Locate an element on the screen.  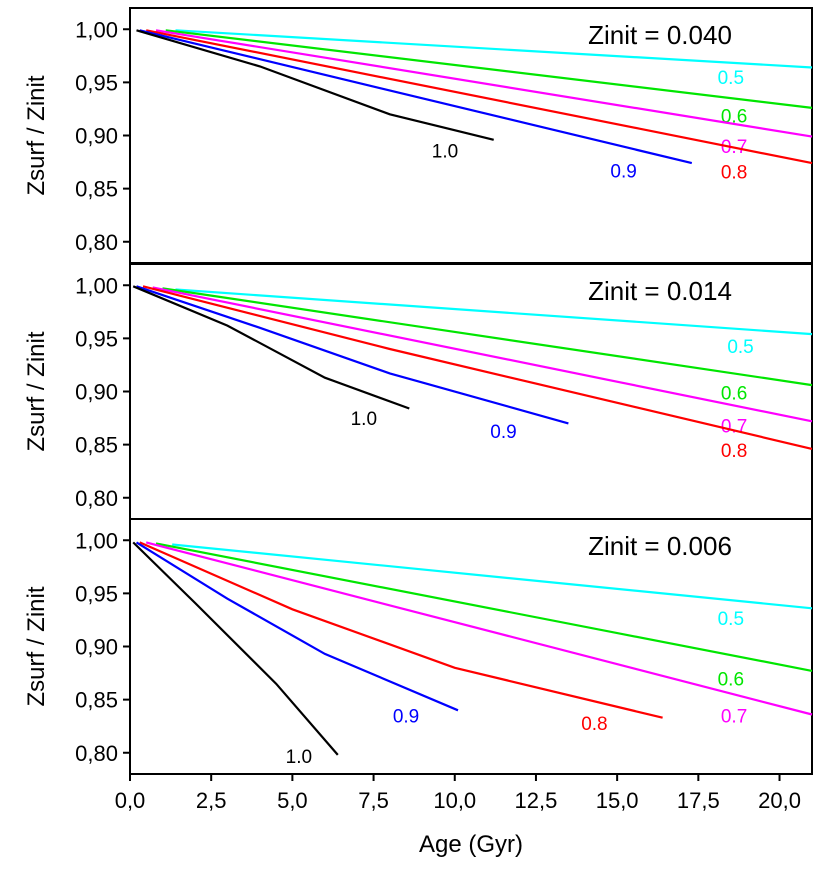
x-tick-label: 5,0 is located at coordinates (292, 800).